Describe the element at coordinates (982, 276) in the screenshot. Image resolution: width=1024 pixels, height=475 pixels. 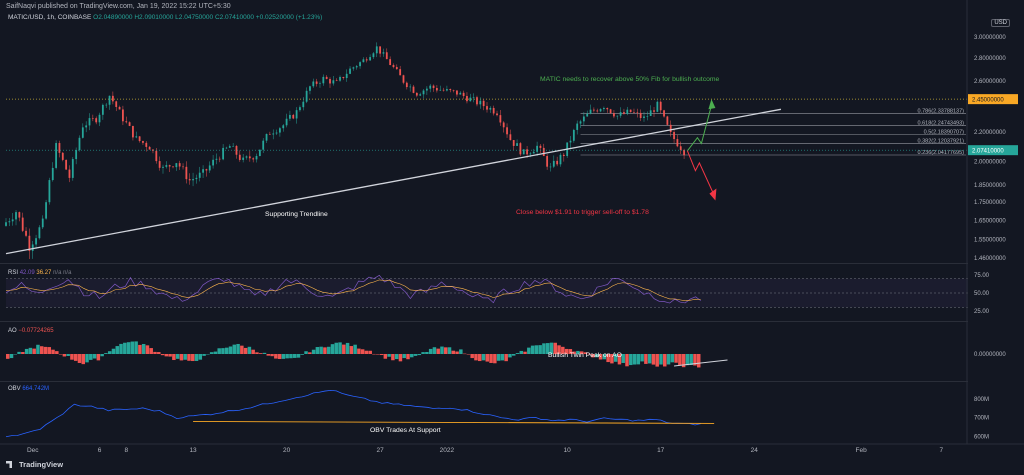
I see `rsi-axis-tick: 75.00` at that location.